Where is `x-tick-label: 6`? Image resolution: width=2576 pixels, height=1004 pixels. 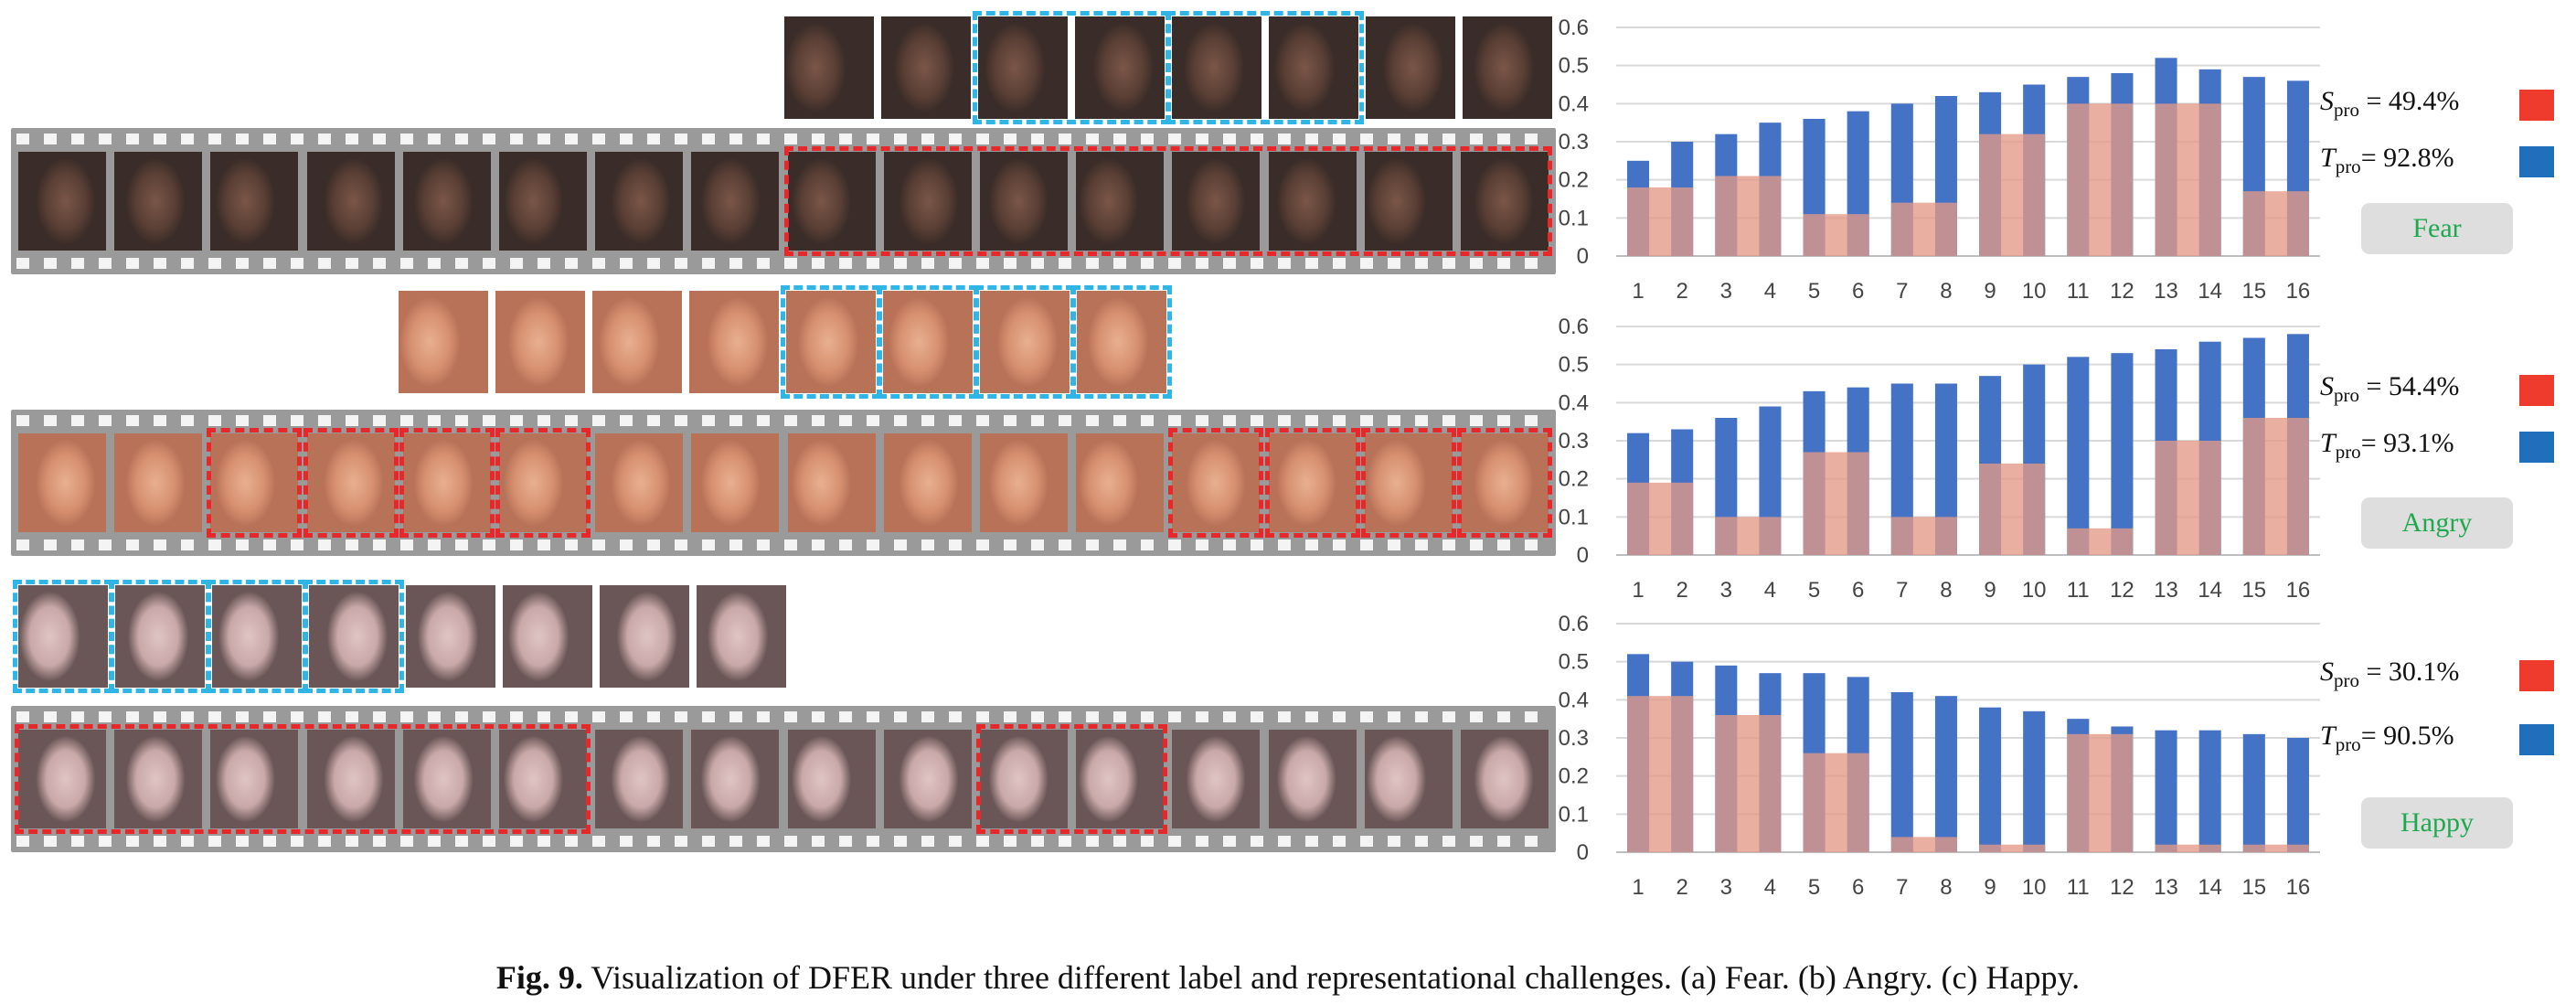 x-tick-label: 6 is located at coordinates (1858, 887).